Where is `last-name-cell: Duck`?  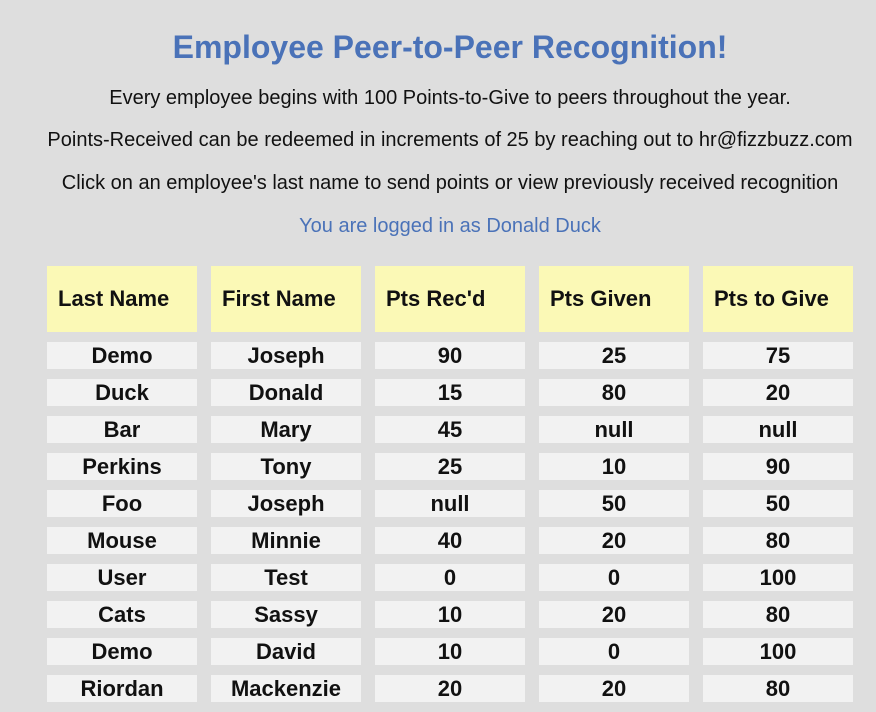
last-name-cell: Duck is located at coordinates (122, 392).